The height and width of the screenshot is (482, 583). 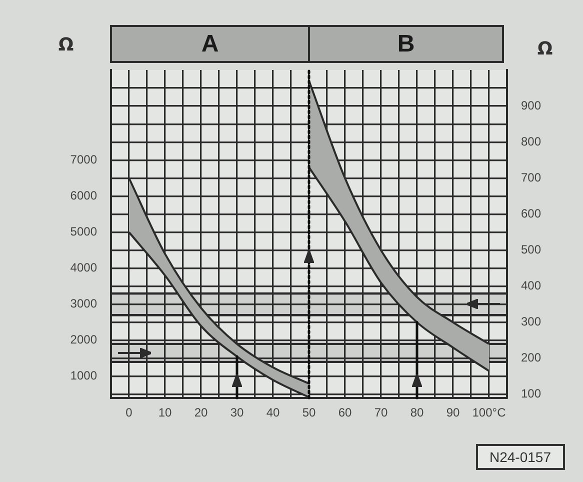 What do you see at coordinates (531, 105) in the screenshot?
I see `y2-tick-label: 900` at bounding box center [531, 105].